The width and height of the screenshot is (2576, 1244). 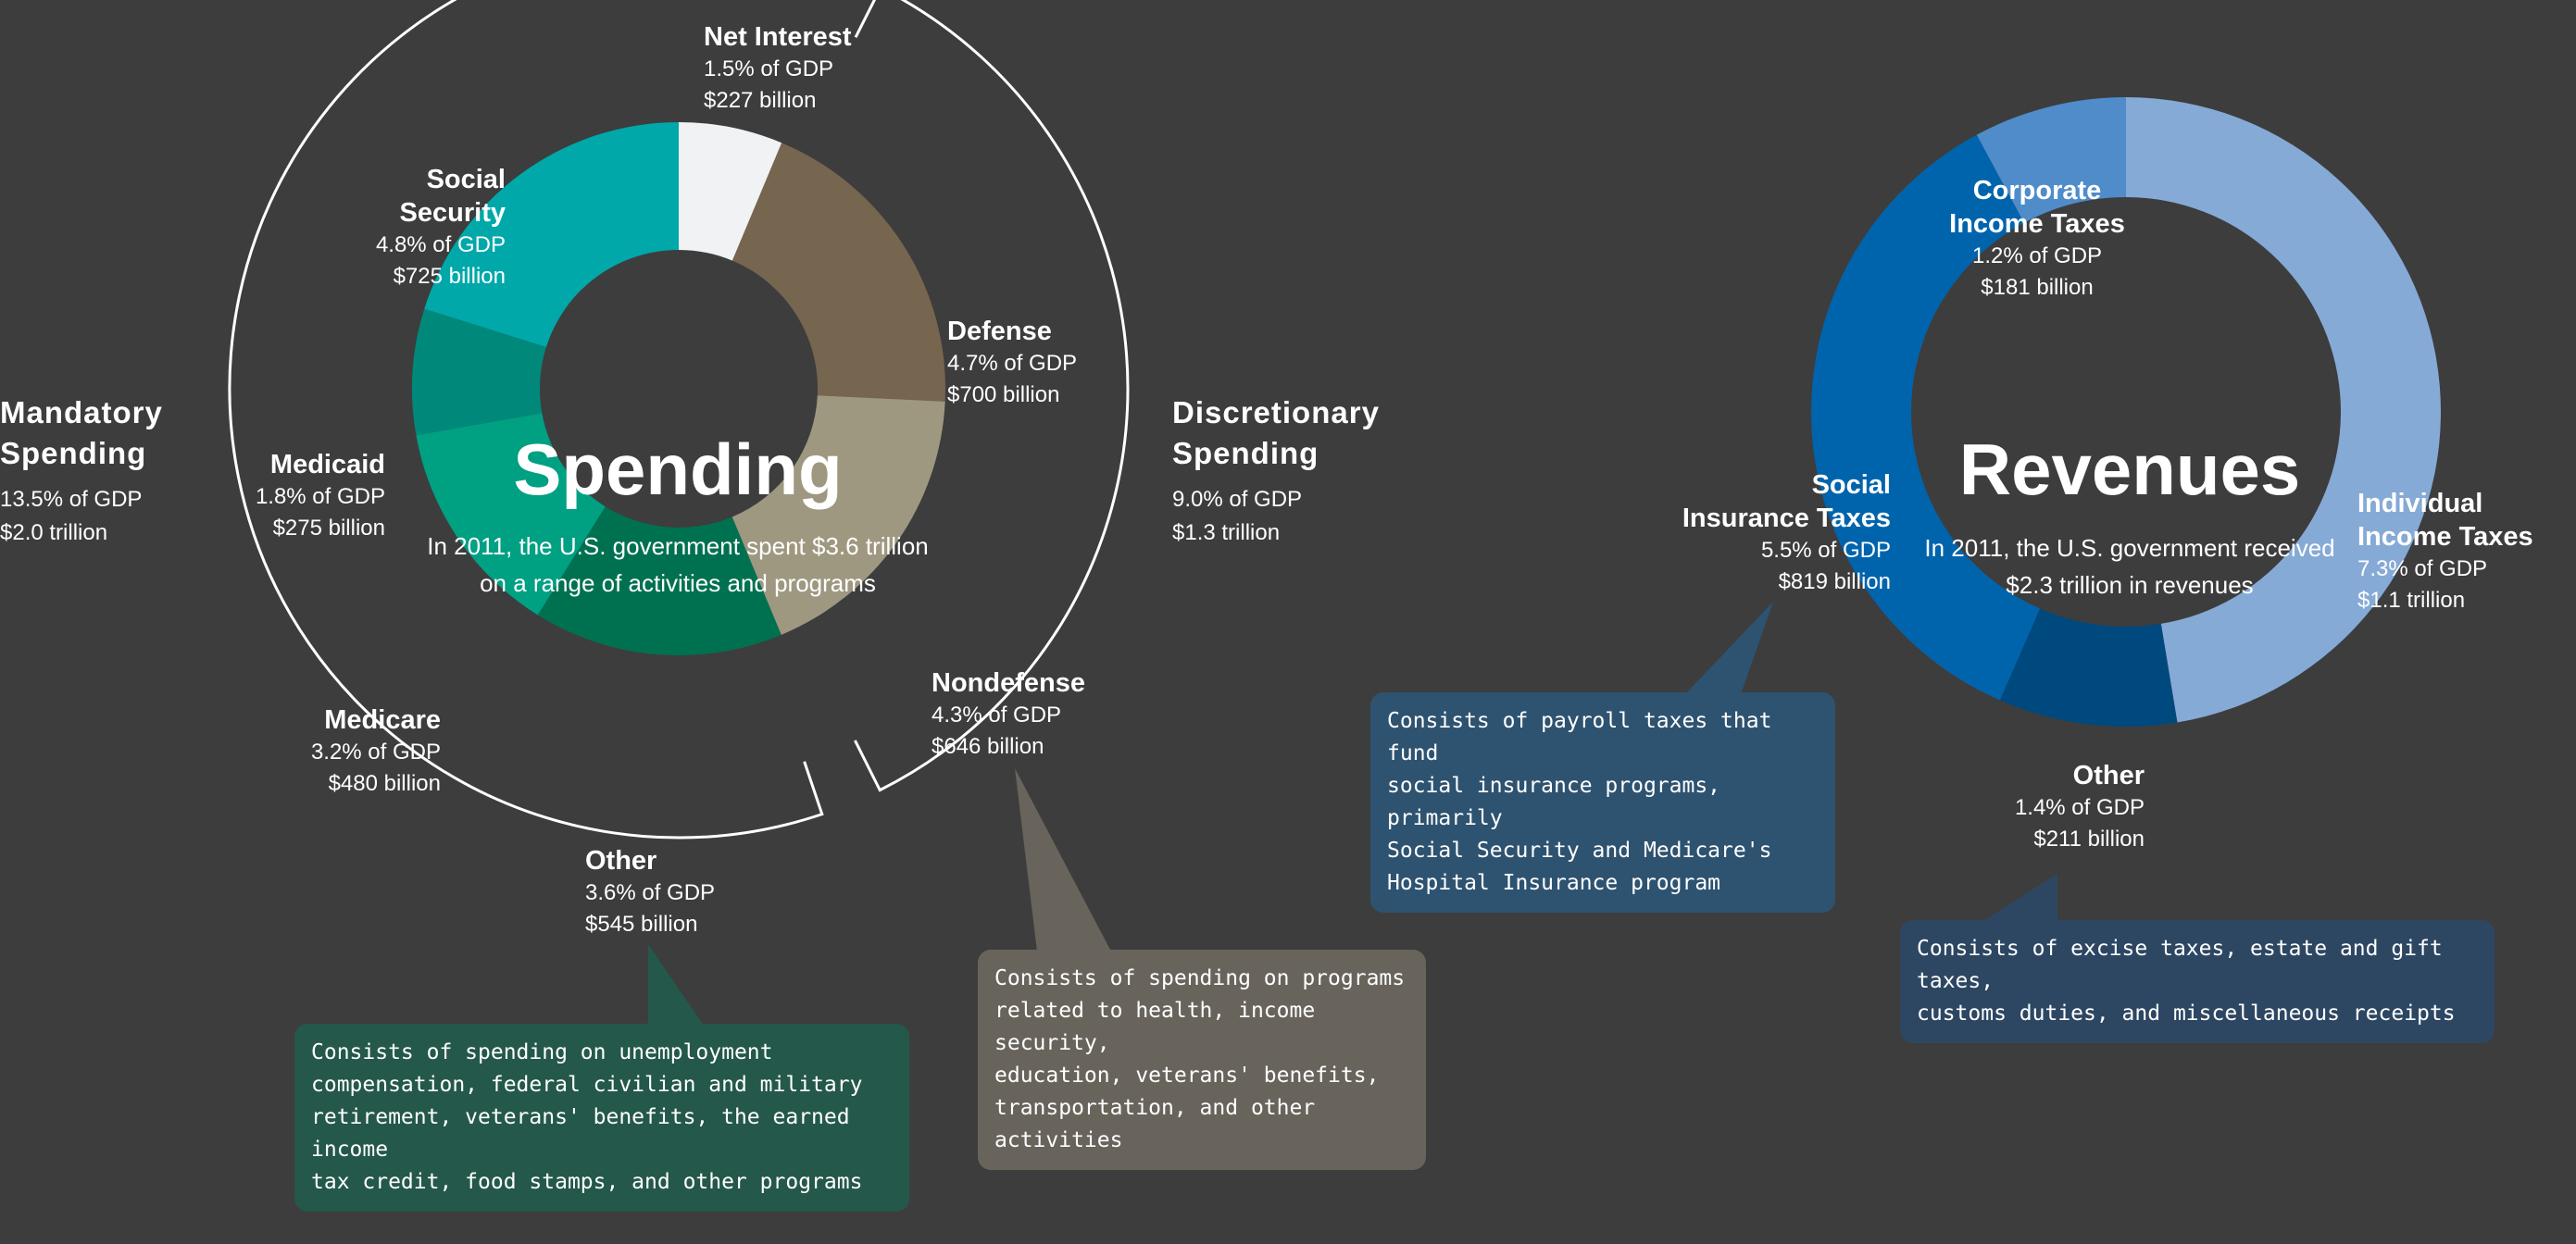 What do you see at coordinates (621, 861) in the screenshot?
I see `other-spending-name: Other` at bounding box center [621, 861].